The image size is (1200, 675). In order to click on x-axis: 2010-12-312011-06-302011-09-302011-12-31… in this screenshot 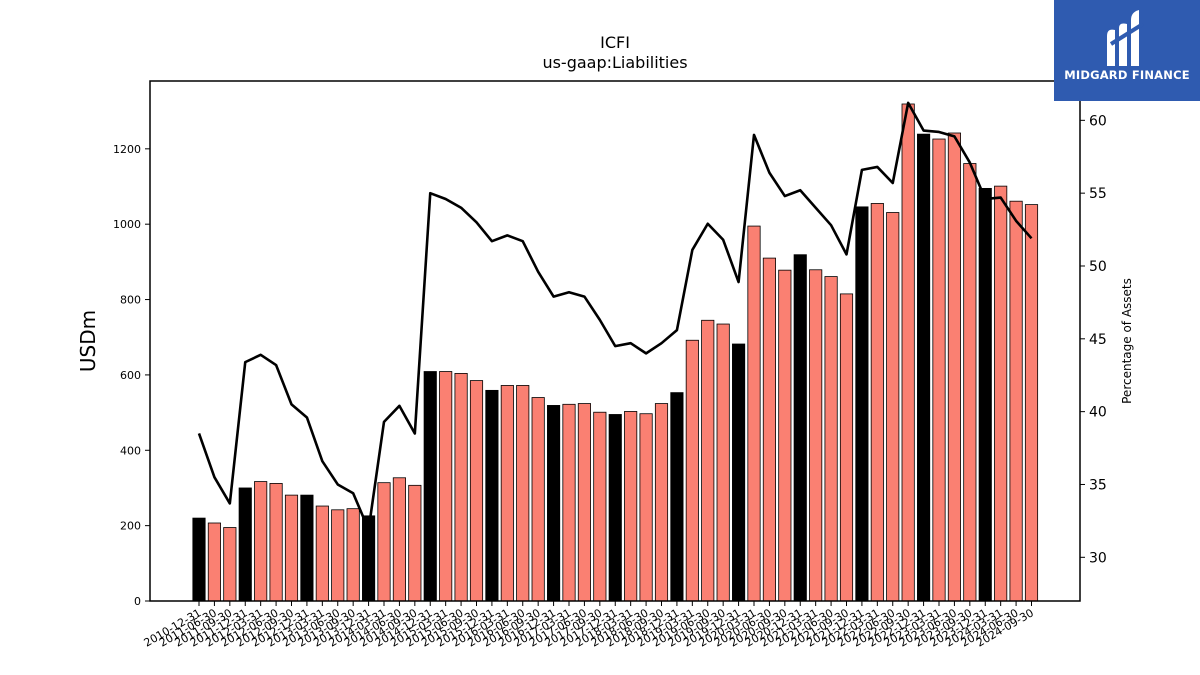, I will do `click(589, 625)`.